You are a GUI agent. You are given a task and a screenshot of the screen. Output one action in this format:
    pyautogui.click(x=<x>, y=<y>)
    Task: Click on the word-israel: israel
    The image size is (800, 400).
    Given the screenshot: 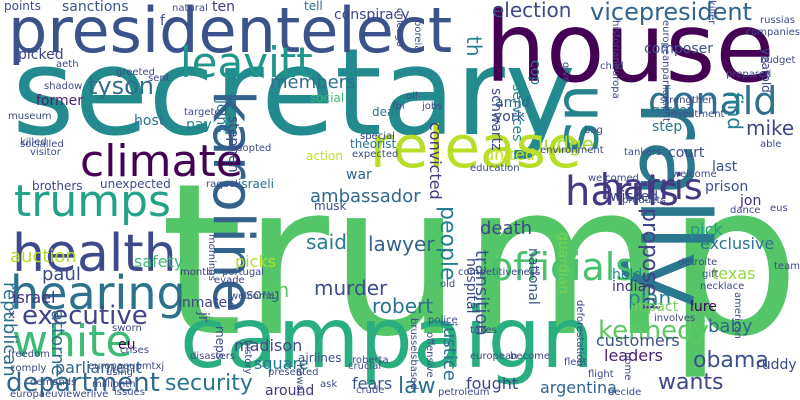 What is the action you would take?
    pyautogui.click(x=34, y=297)
    